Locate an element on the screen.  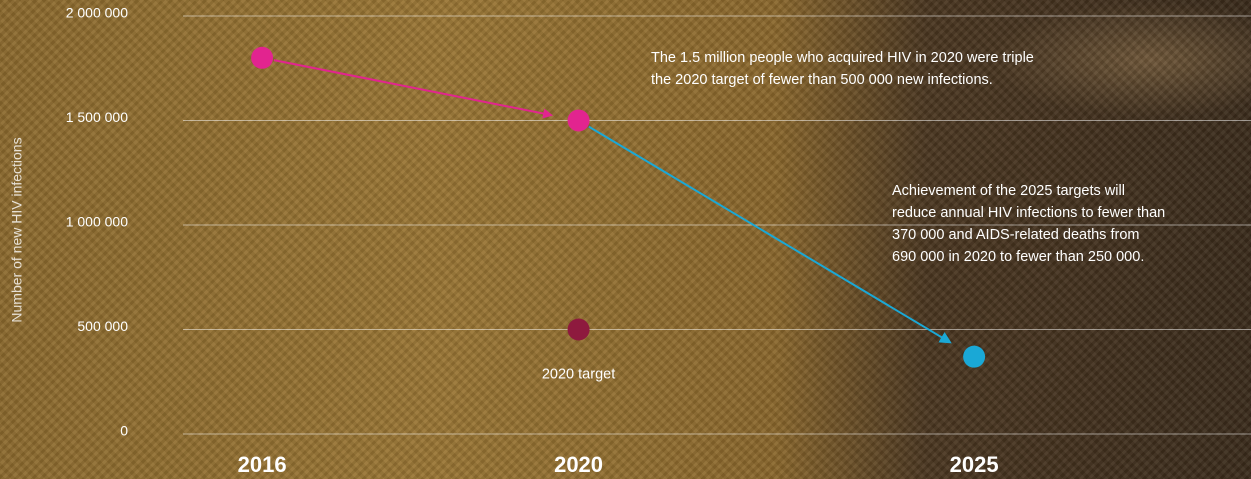
y-tick-label: 500 000 is located at coordinates (102, 326).